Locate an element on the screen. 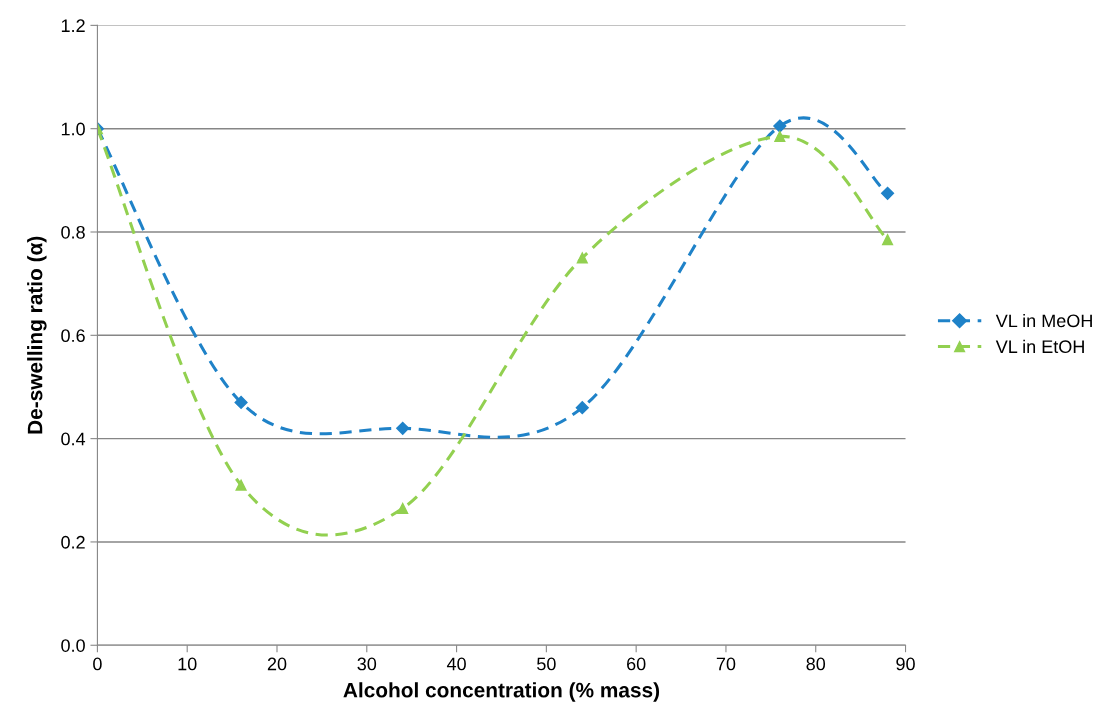 The width and height of the screenshot is (1107, 725). x-tick-label: 90 is located at coordinates (905, 664).